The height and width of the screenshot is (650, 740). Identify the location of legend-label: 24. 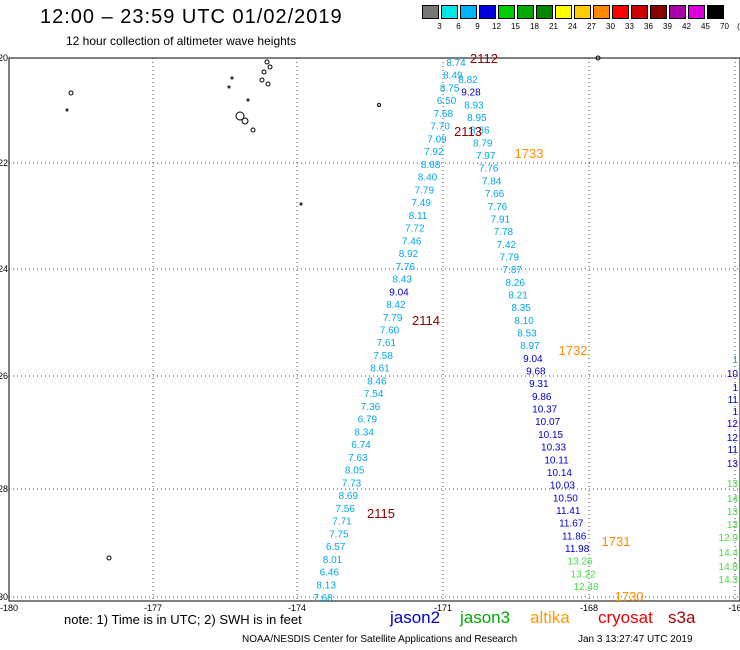
(572, 26).